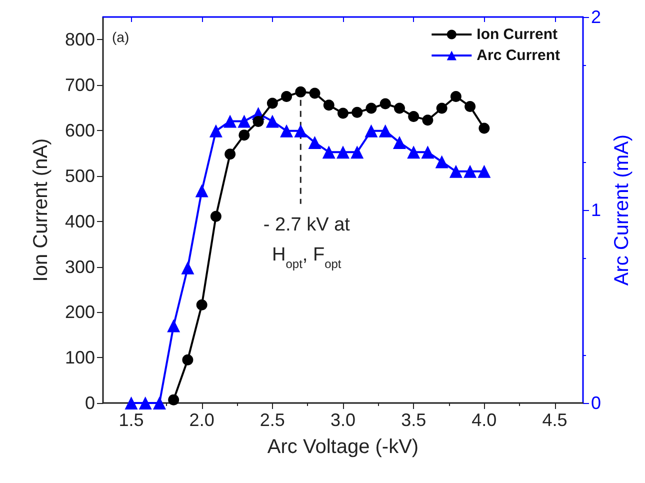 Image resolution: width=645 pixels, height=483 pixels. I want to click on x-tick-label: 4.0, so click(484, 420).